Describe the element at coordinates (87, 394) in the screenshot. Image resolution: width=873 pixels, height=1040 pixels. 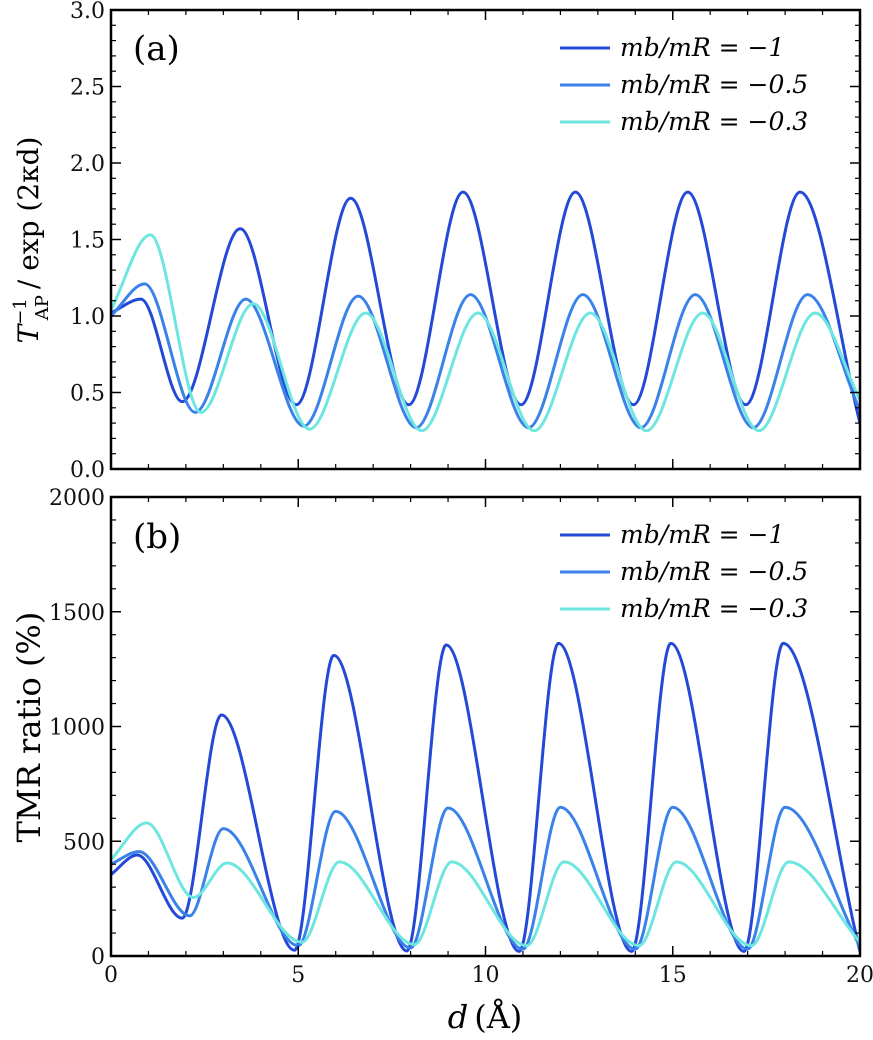
I see `y-tick-label: 0.5` at that location.